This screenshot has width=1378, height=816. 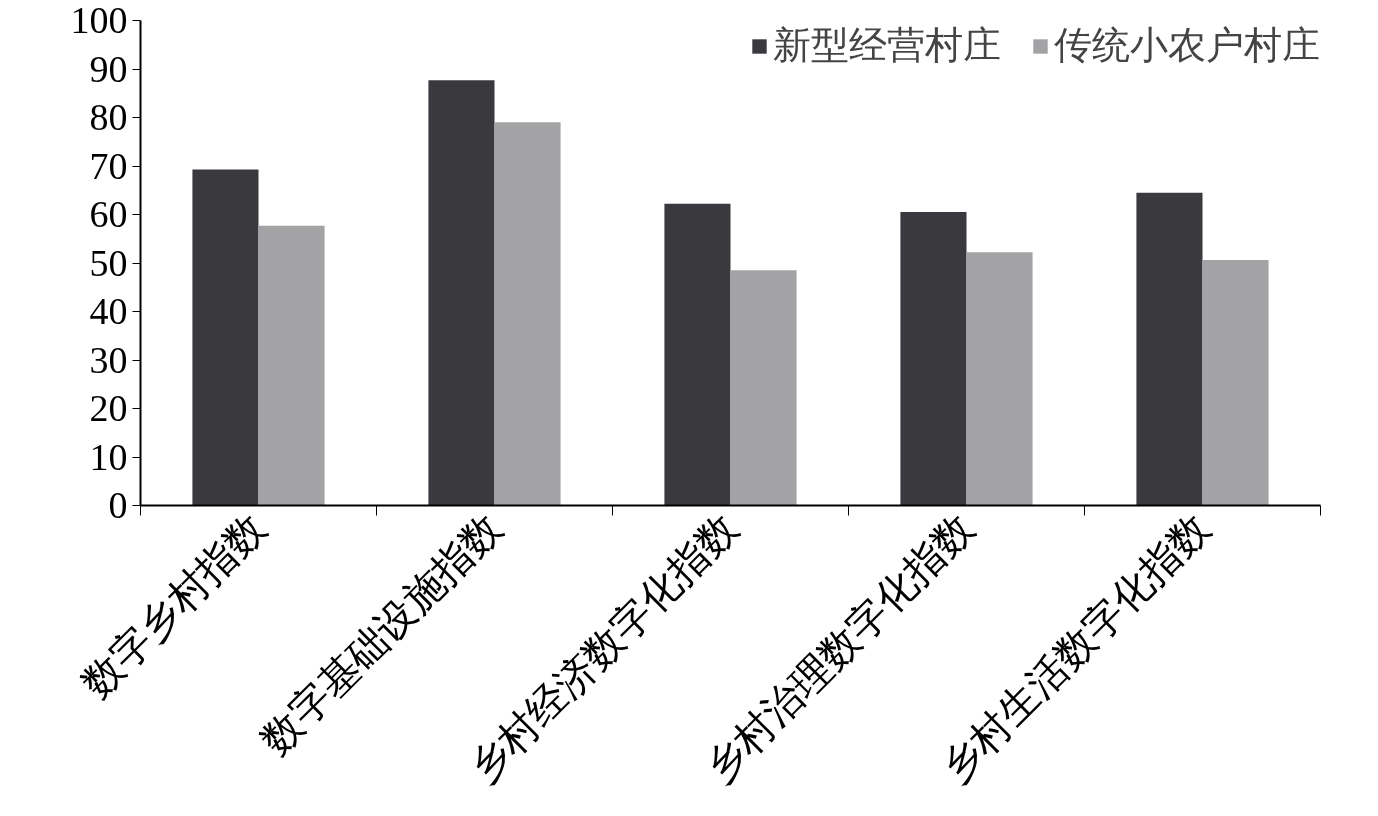 What do you see at coordinates (108, 408) in the screenshot?
I see `y-tick-label: 20` at bounding box center [108, 408].